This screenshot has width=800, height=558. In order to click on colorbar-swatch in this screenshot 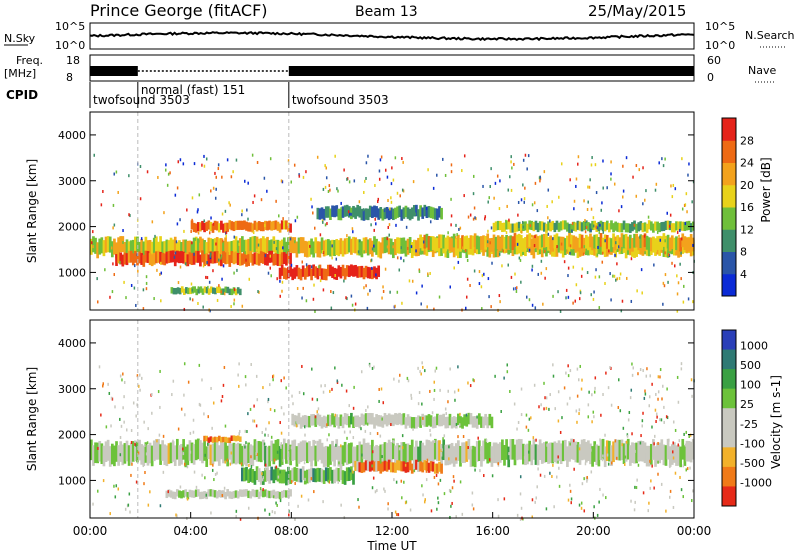, I will do `click(729, 496)`.